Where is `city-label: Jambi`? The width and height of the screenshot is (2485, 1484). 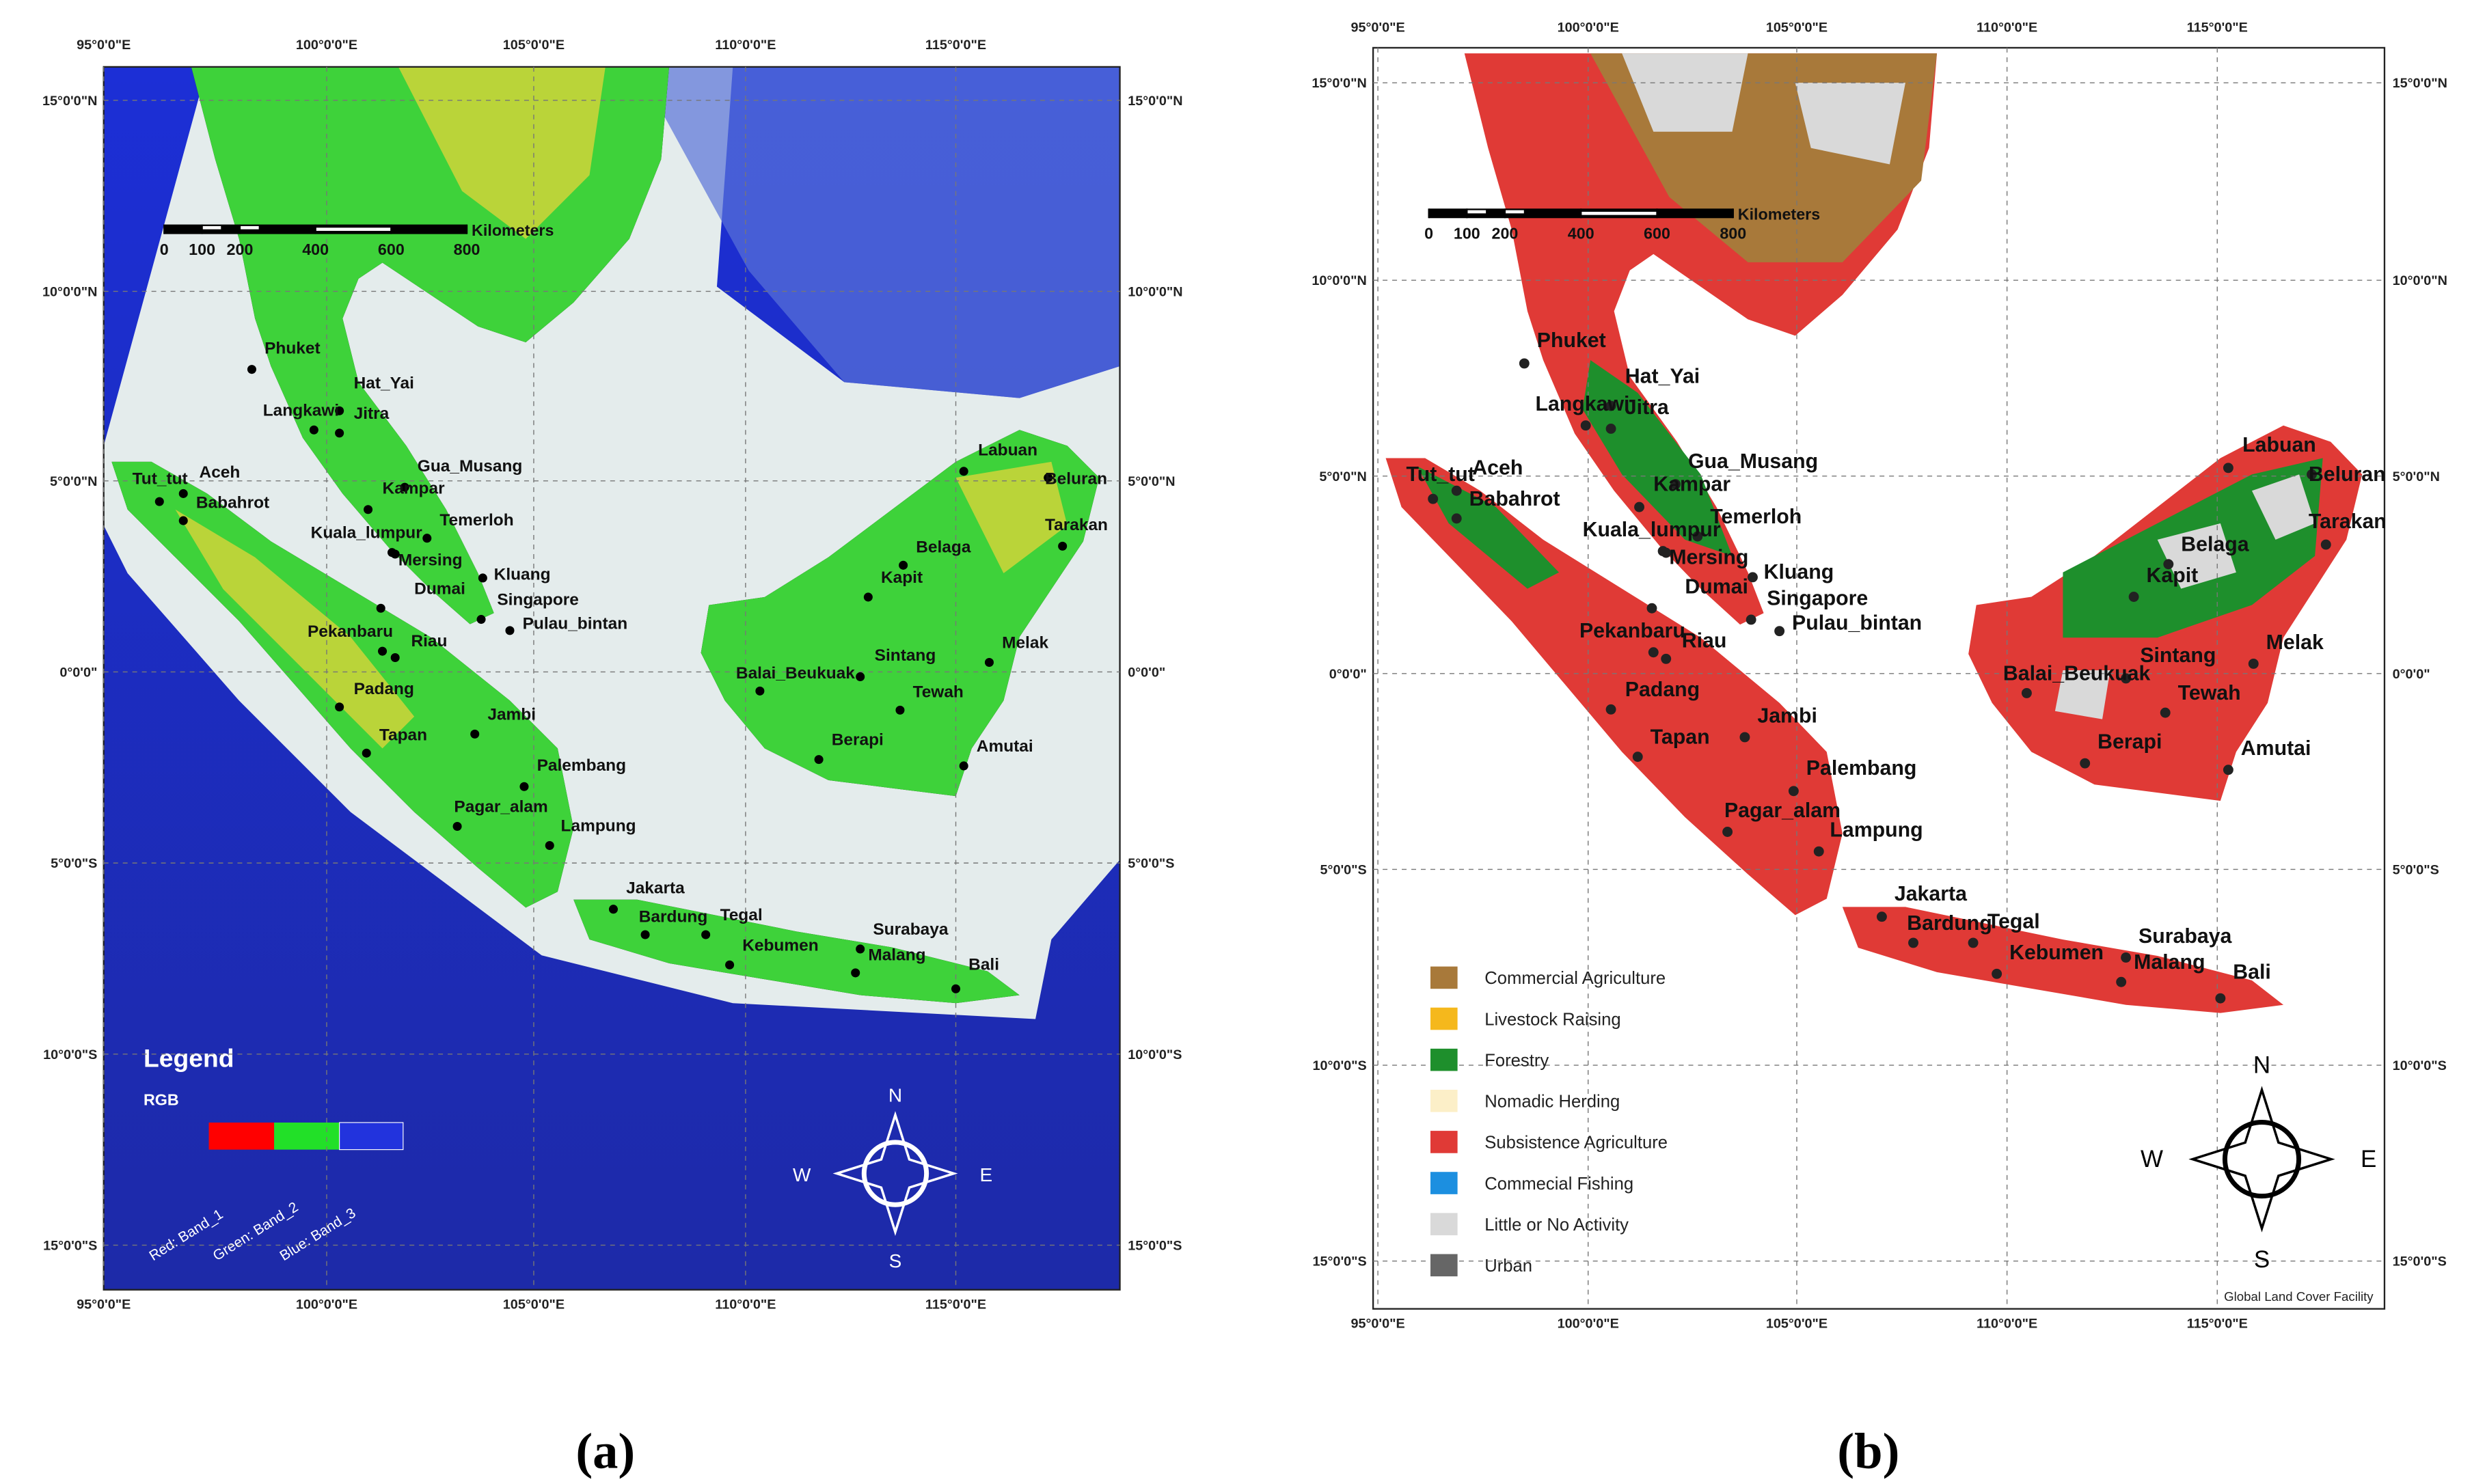
city-label: Jambi is located at coordinates (1787, 716).